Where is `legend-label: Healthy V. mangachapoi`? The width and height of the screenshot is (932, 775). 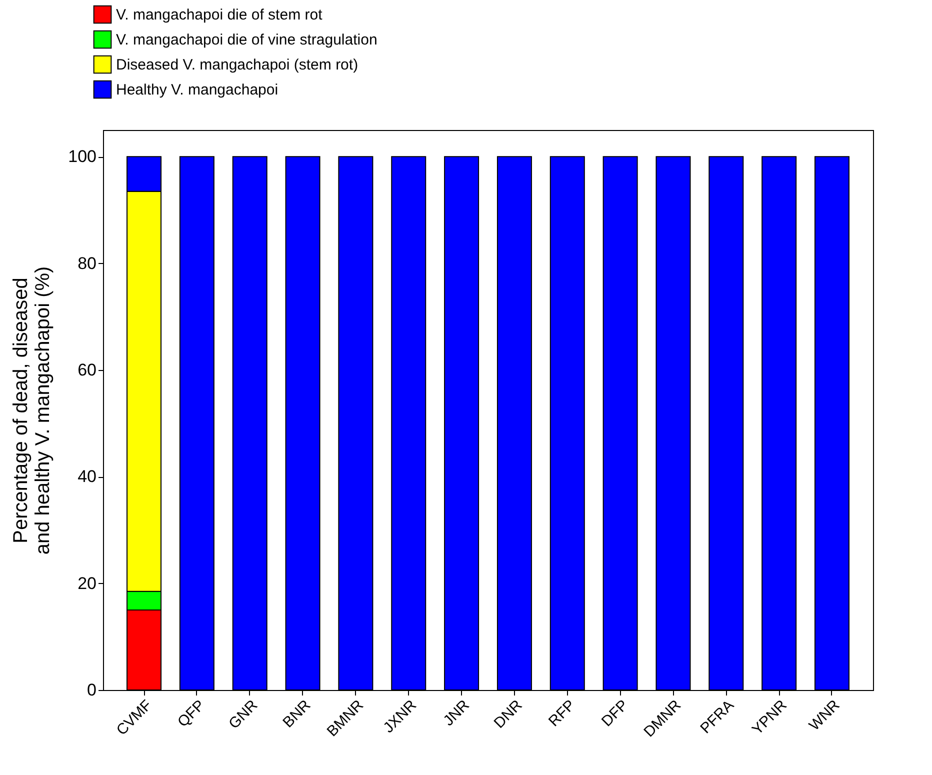
legend-label: Healthy V. mangachapoi is located at coordinates (197, 90).